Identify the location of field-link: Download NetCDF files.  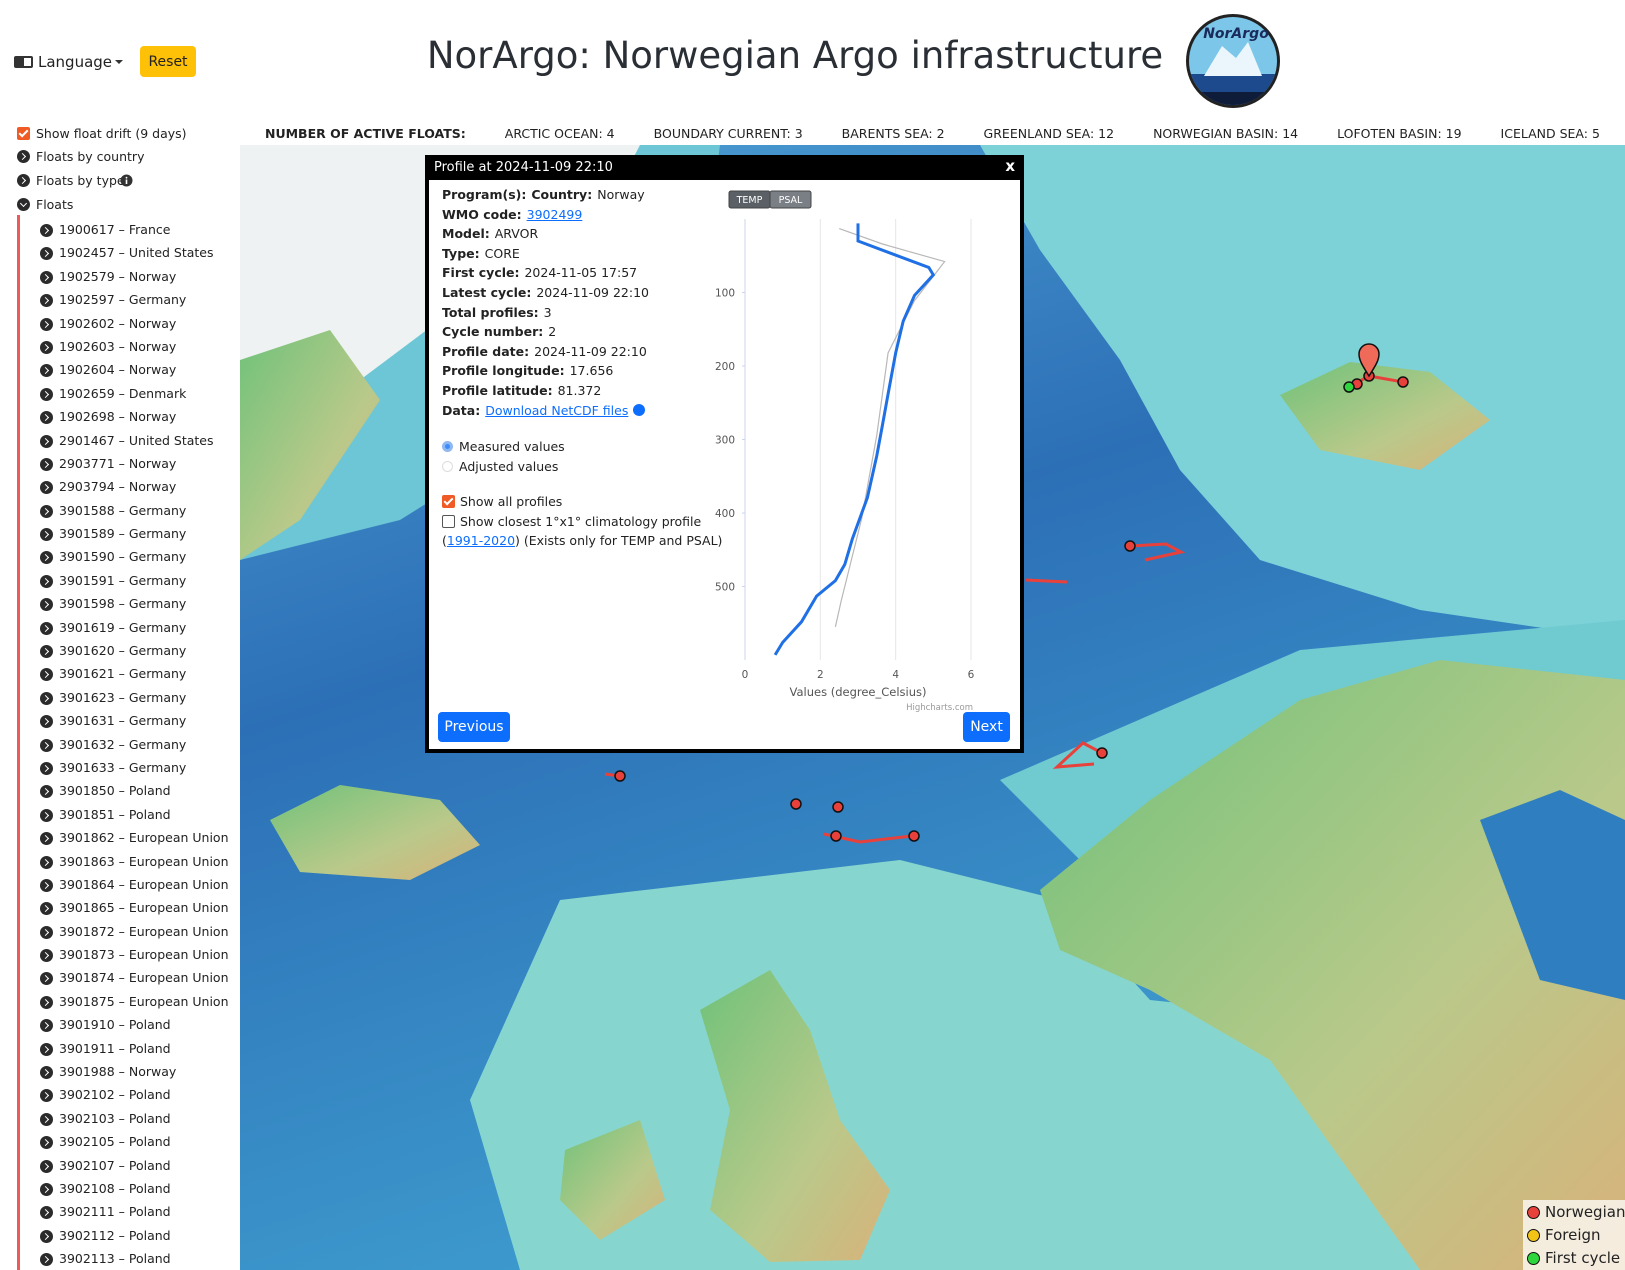
(557, 410).